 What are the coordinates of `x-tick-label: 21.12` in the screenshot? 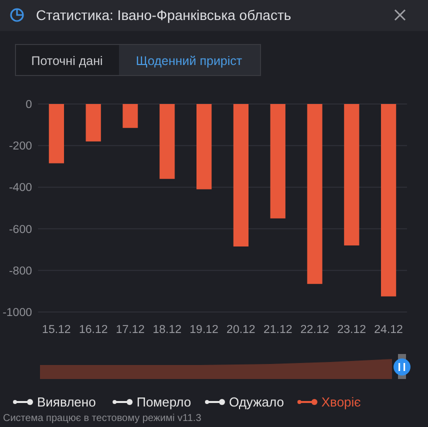 It's located at (277, 330).